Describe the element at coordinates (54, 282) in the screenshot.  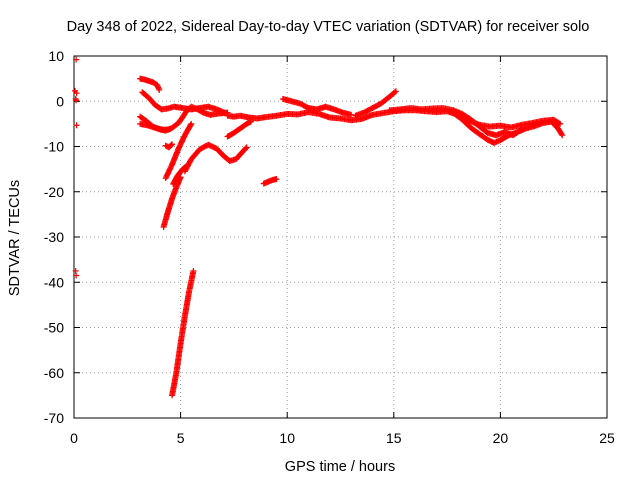
I see `y-tick-label: -40` at that location.